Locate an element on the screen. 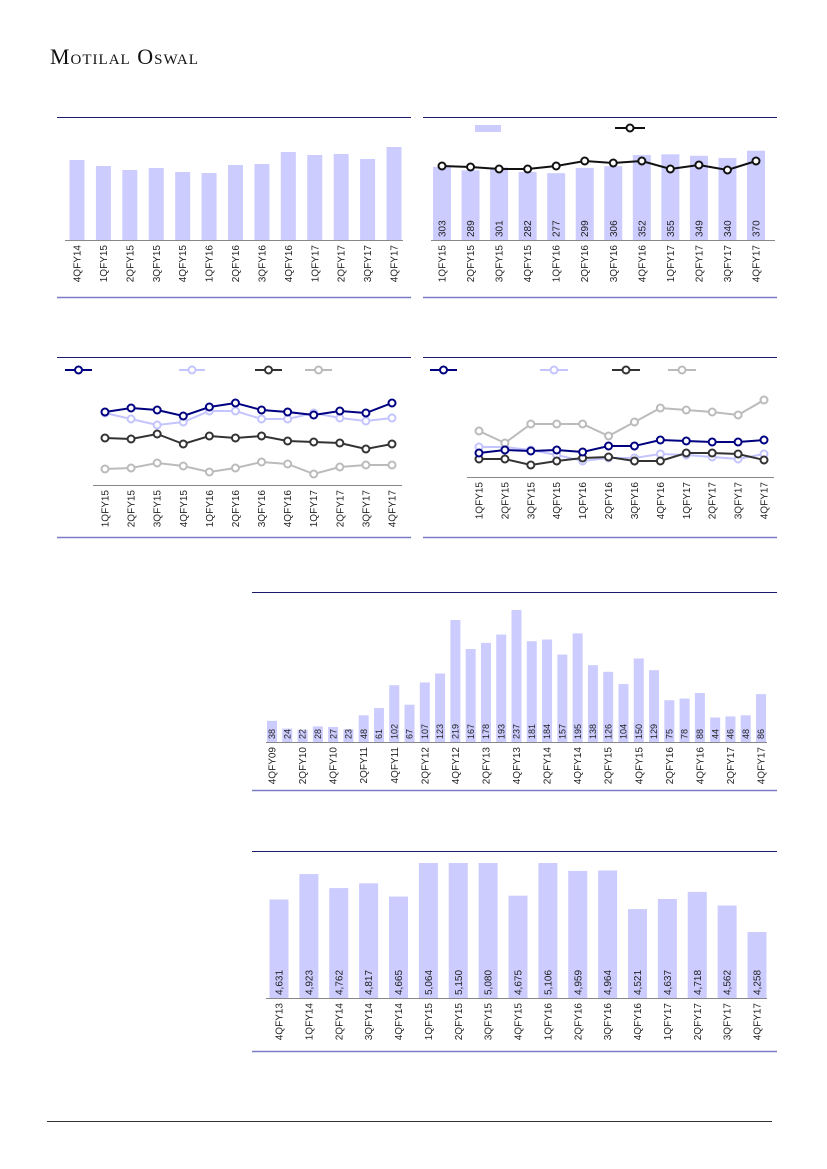  bar-data-label: 5,080 is located at coordinates (489, 982).